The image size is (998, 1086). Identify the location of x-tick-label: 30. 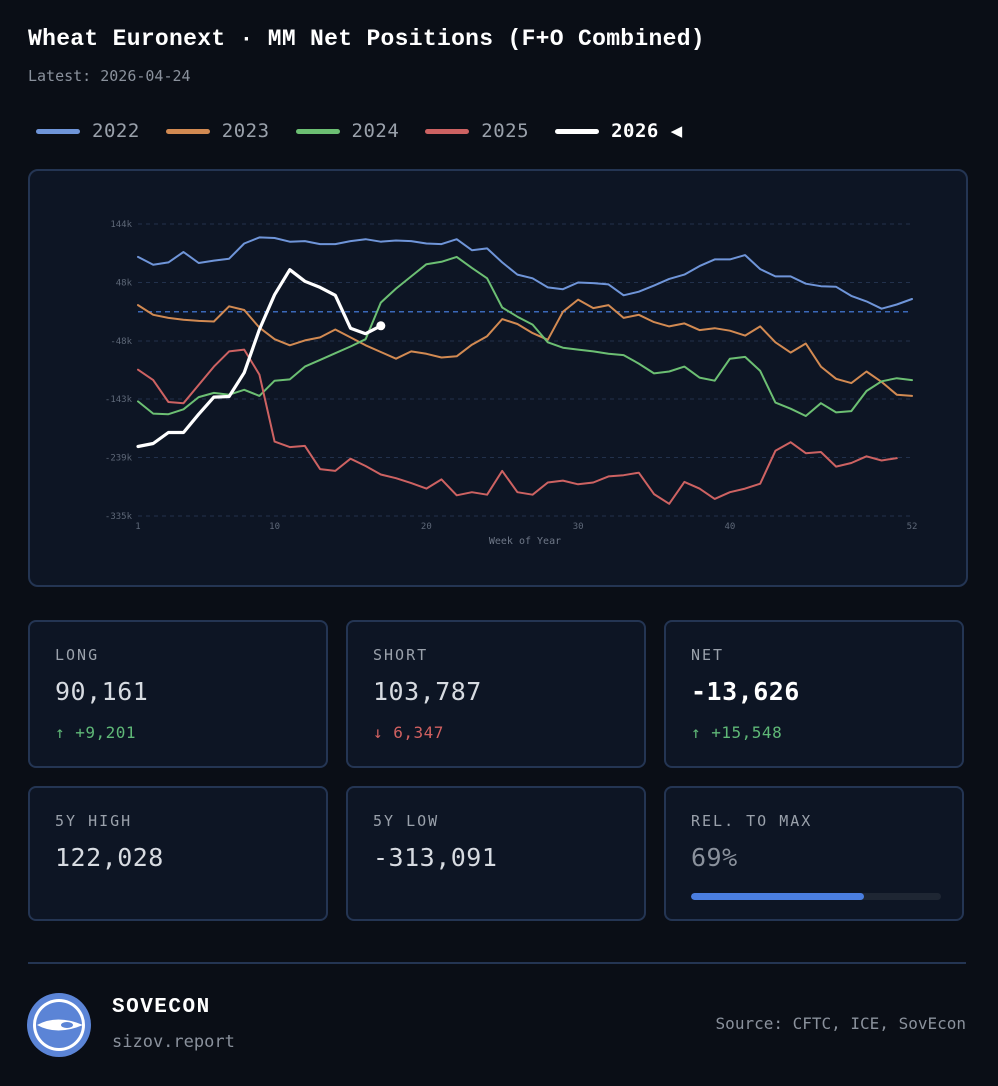
(578, 527).